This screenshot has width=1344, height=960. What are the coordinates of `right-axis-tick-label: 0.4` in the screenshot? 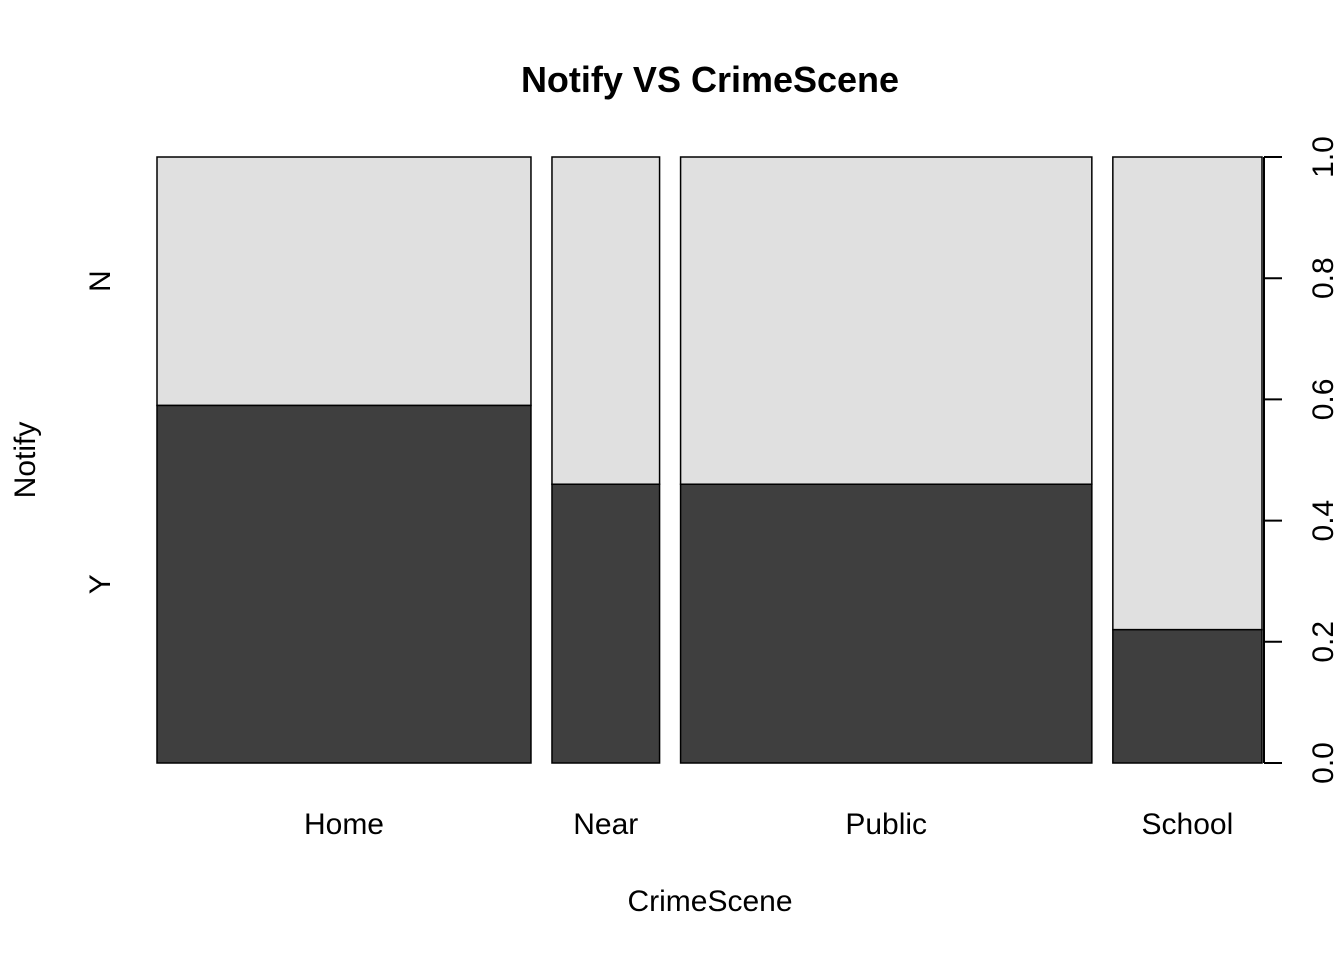 It's located at (1323, 521).